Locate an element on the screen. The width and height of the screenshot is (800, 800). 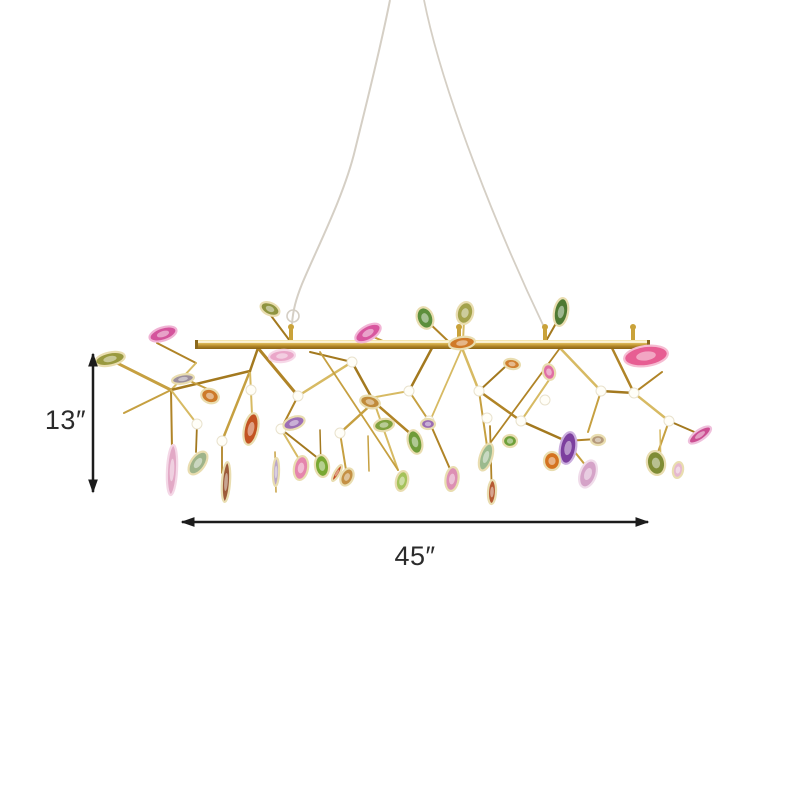
bar-highlight is located at coordinates (422, 342).